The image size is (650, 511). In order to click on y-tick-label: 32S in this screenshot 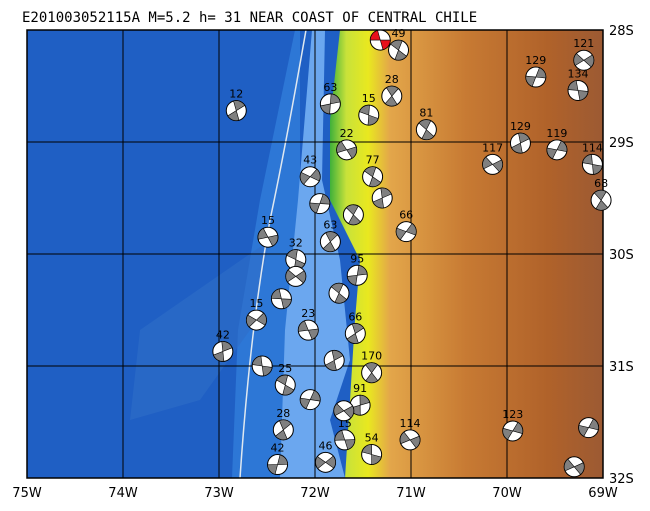, I will do `click(621, 479)`.